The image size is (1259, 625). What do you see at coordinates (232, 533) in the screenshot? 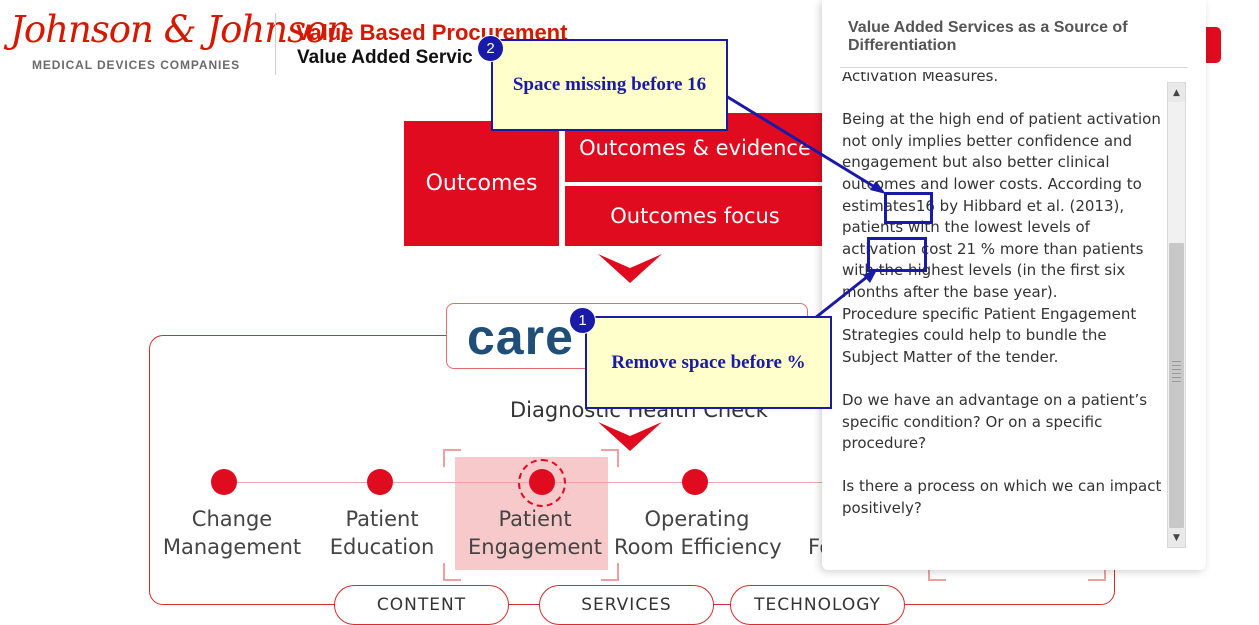
I see `step-label-change-management: Change Management` at bounding box center [232, 533].